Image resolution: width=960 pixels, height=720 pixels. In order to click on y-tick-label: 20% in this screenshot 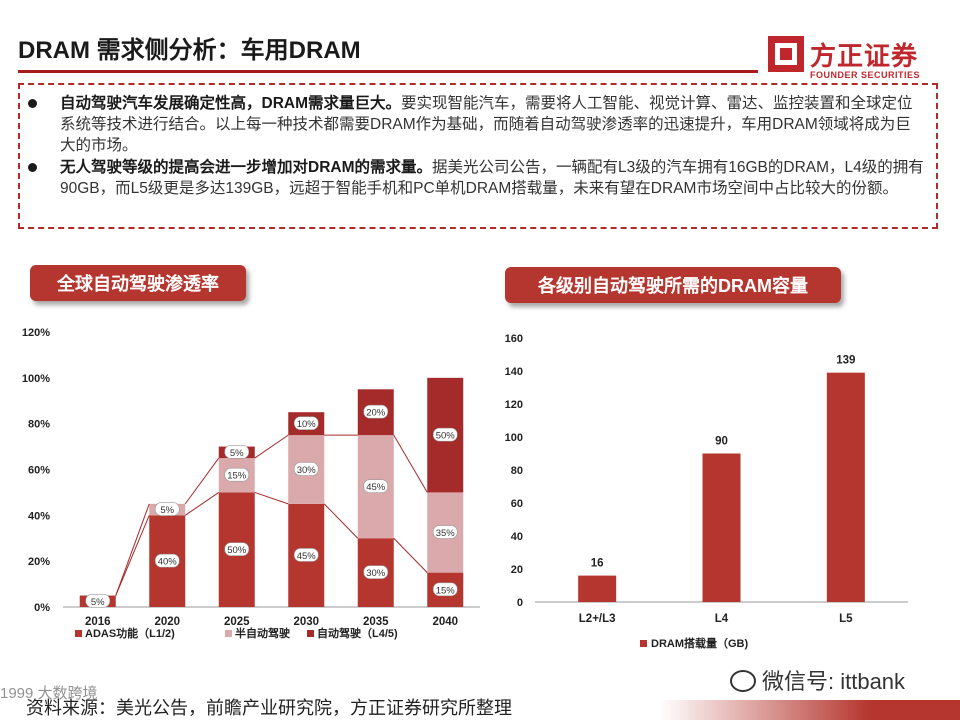, I will do `click(39, 562)`.